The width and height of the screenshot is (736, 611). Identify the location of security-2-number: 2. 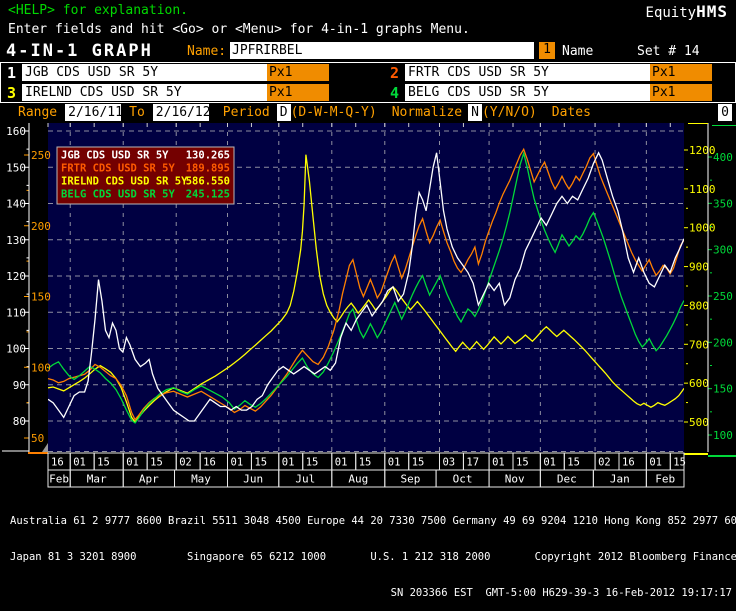
(394, 72).